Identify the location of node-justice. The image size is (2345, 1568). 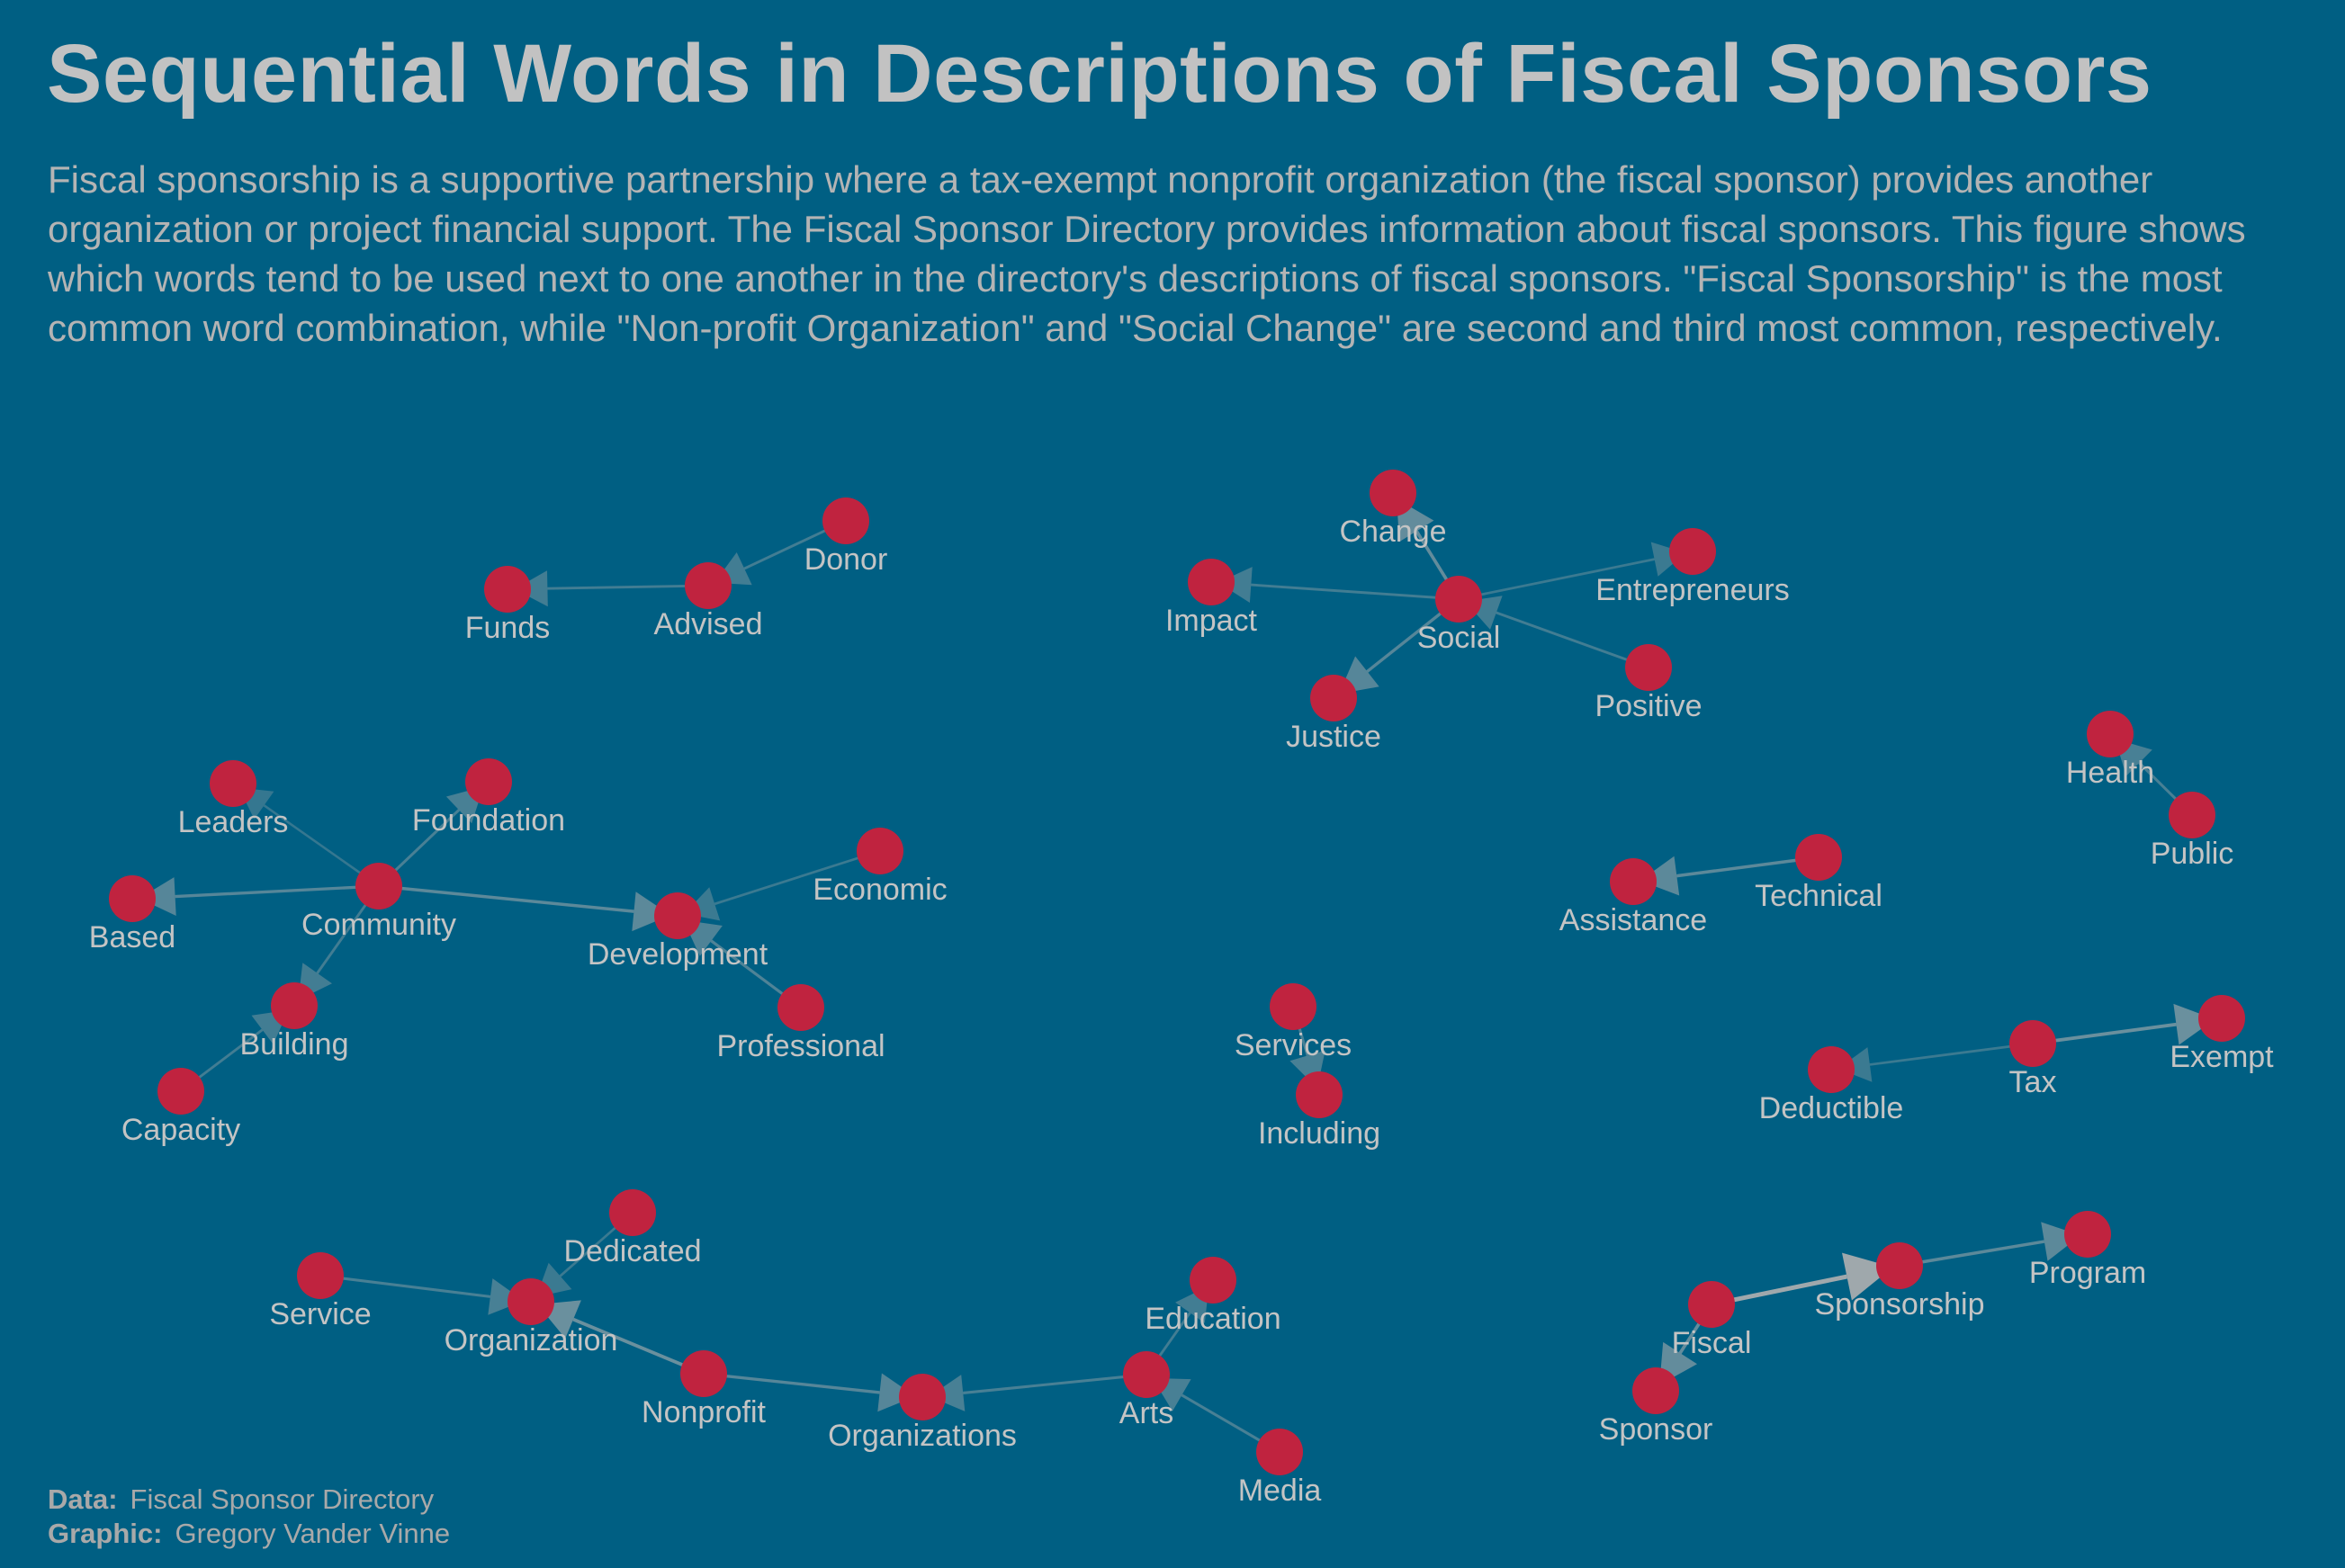
(1333, 698).